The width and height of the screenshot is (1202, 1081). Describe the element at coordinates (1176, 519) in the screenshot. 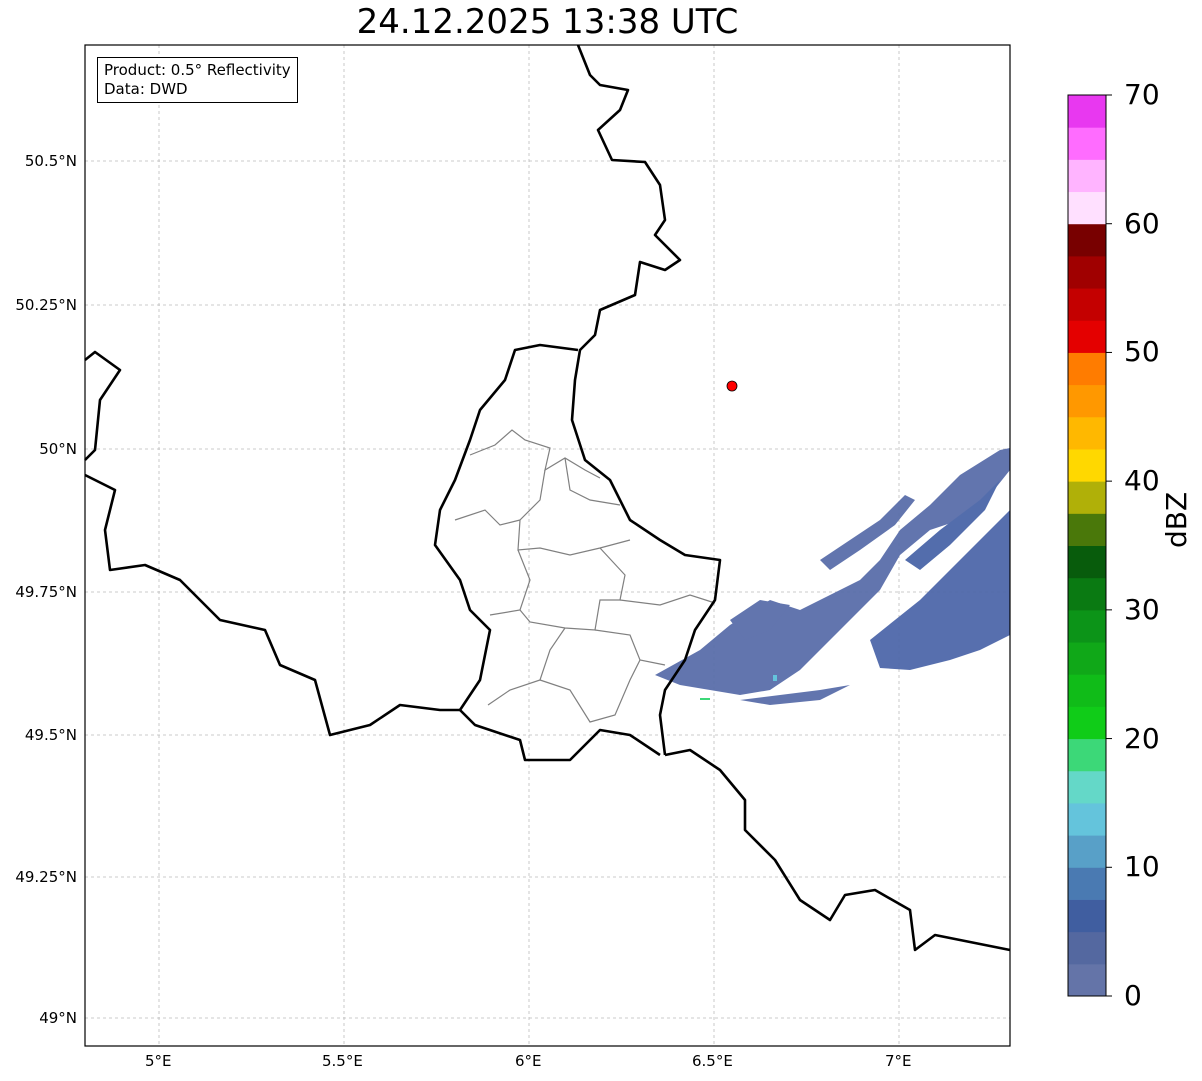

I see `colorbar-label: dBZ` at that location.